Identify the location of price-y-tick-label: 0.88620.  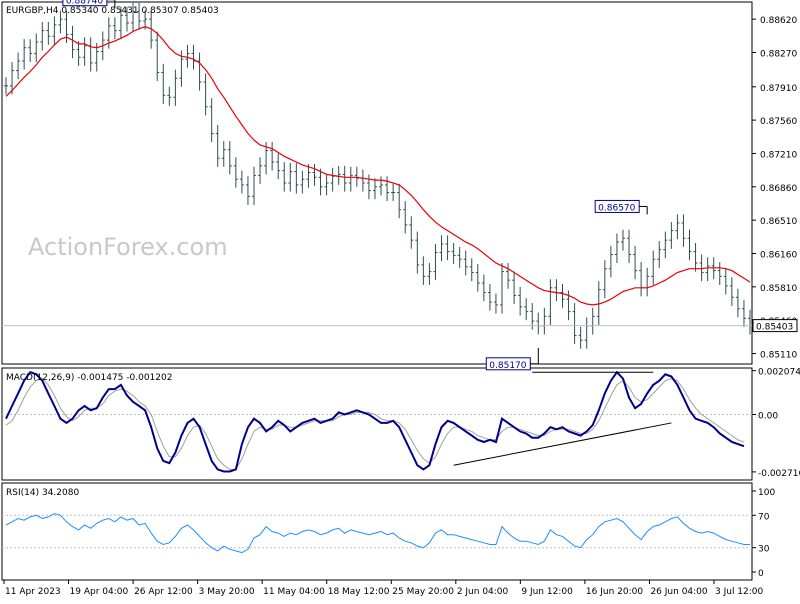
(778, 21).